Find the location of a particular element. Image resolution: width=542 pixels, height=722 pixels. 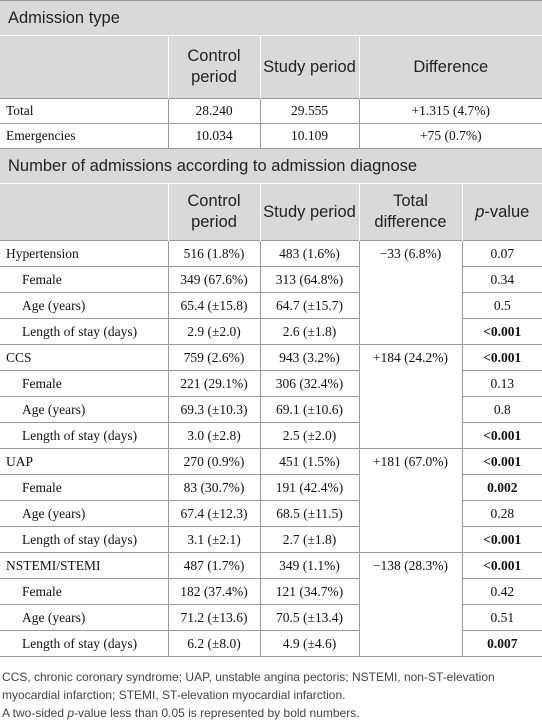

cell-control: 349 (67.6%) is located at coordinates (213, 279).